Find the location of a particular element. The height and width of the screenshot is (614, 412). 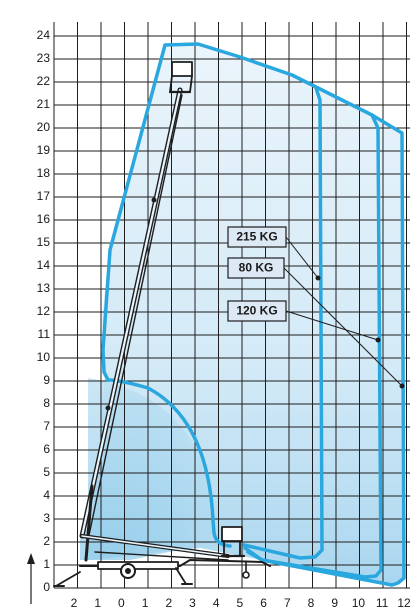

y-tick-label: 14 is located at coordinates (44, 265).